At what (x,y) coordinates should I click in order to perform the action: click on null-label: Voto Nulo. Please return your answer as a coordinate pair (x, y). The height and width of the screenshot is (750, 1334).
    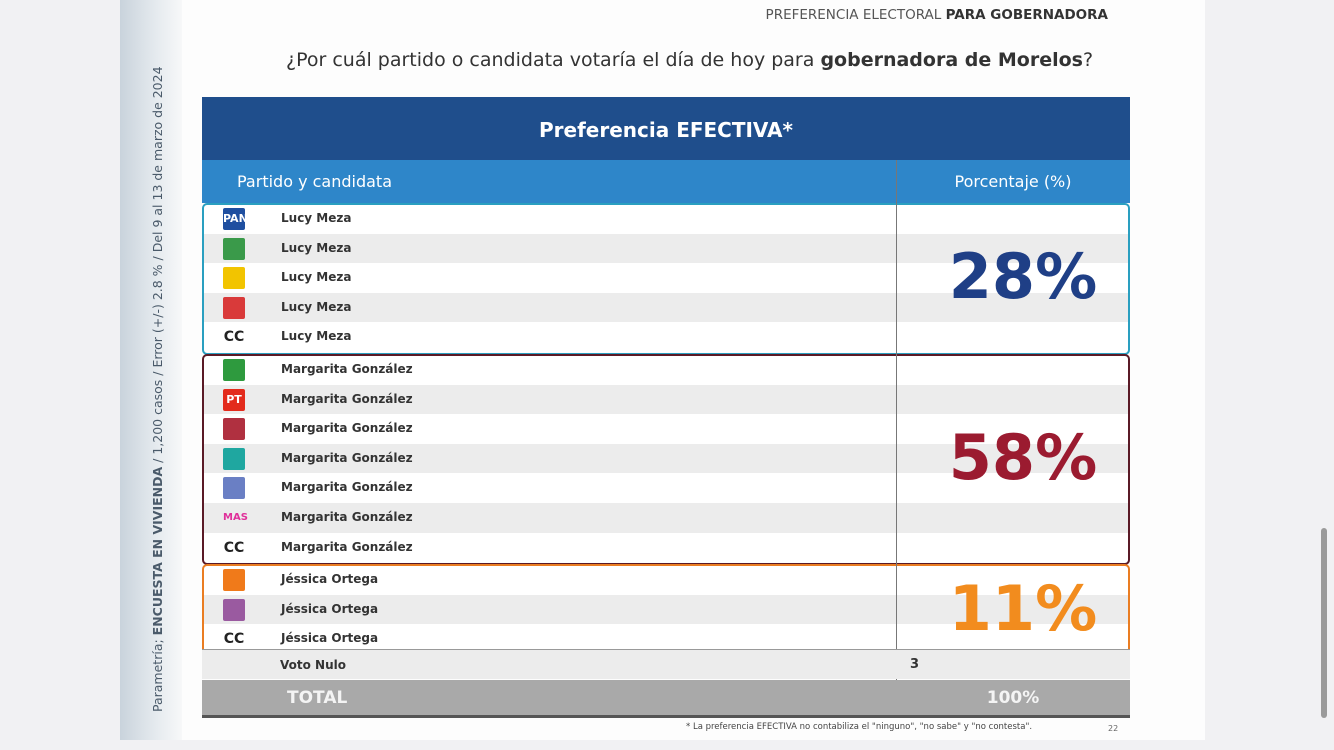
    Looking at the image, I should click on (313, 665).